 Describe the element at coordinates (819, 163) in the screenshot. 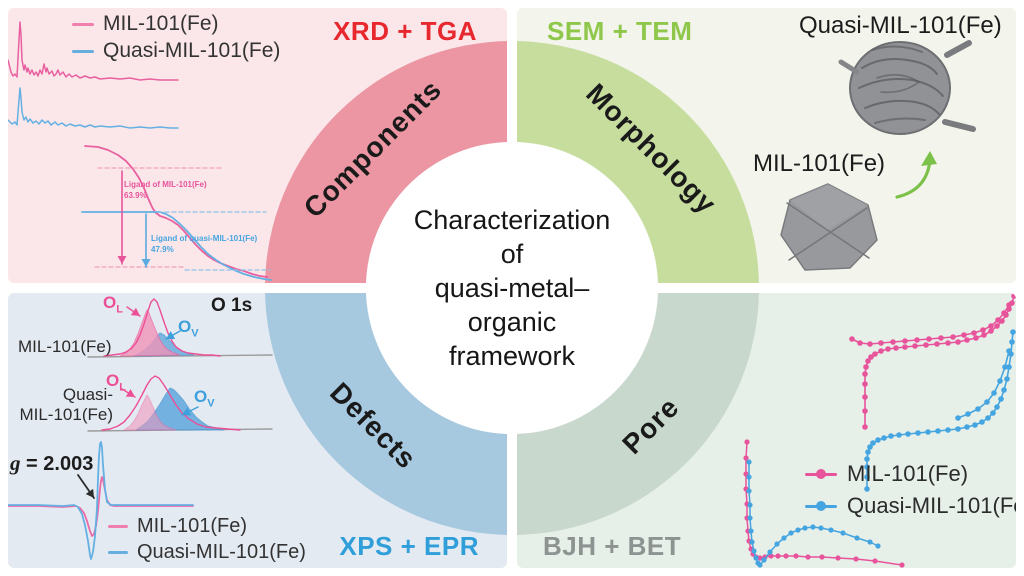

I see `mil-particle-label: MIL-101(Fe)` at that location.